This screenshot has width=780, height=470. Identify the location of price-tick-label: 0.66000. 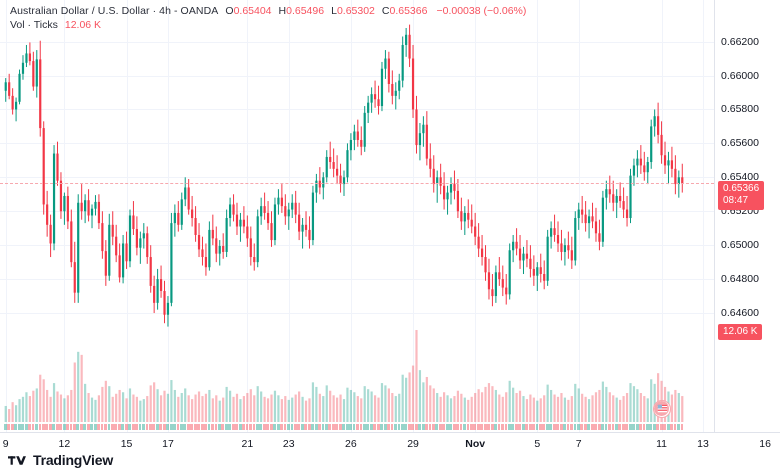
(740, 75).